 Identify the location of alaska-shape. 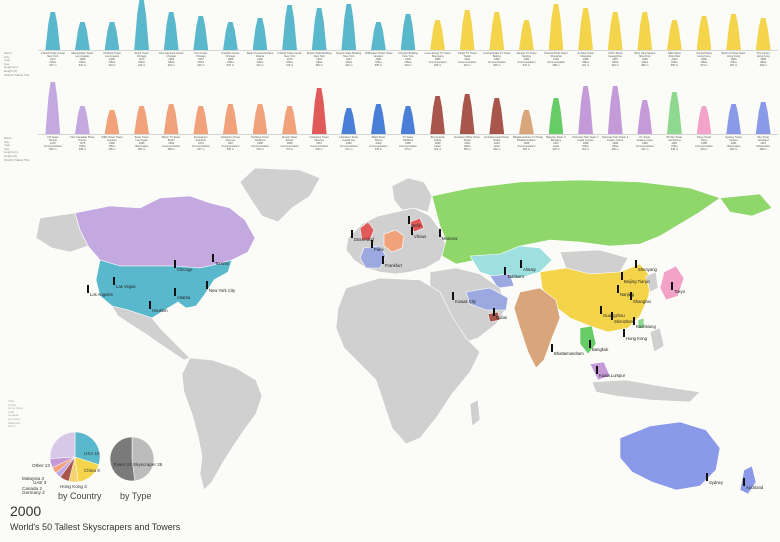
(62, 232).